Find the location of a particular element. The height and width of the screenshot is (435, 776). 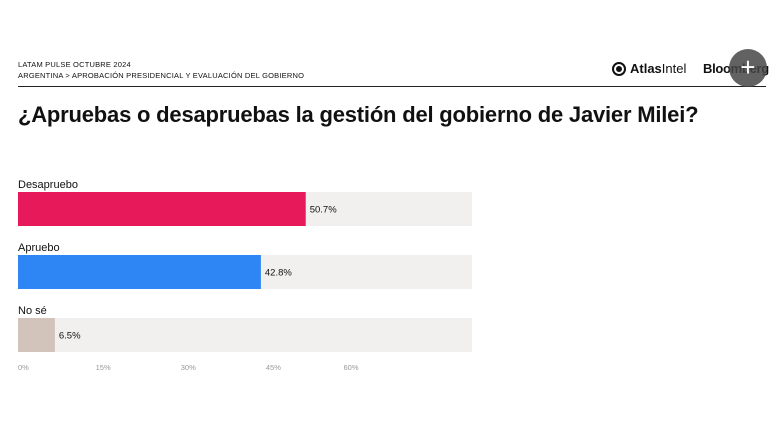

survey-name: LATAM PULSE OCTUBRE 2024 is located at coordinates (74, 64).